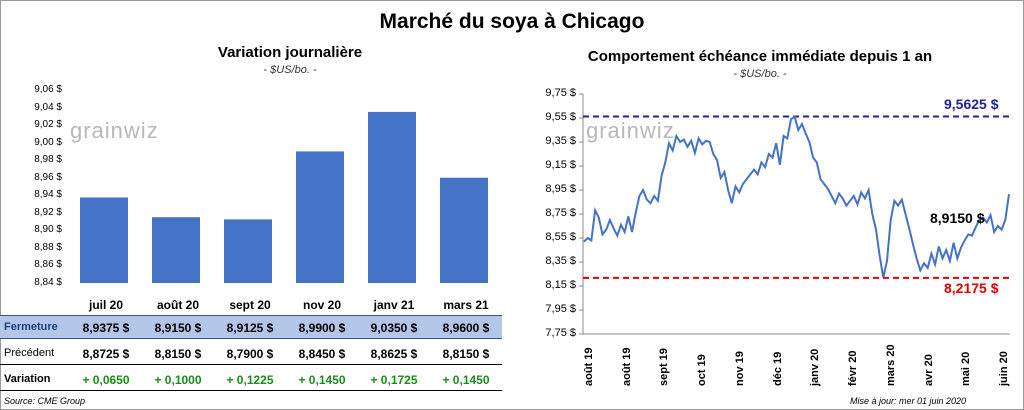 This screenshot has width=1024, height=410. What do you see at coordinates (394, 354) in the screenshot?
I see `precedent-cell: 8,8625 $` at bounding box center [394, 354].